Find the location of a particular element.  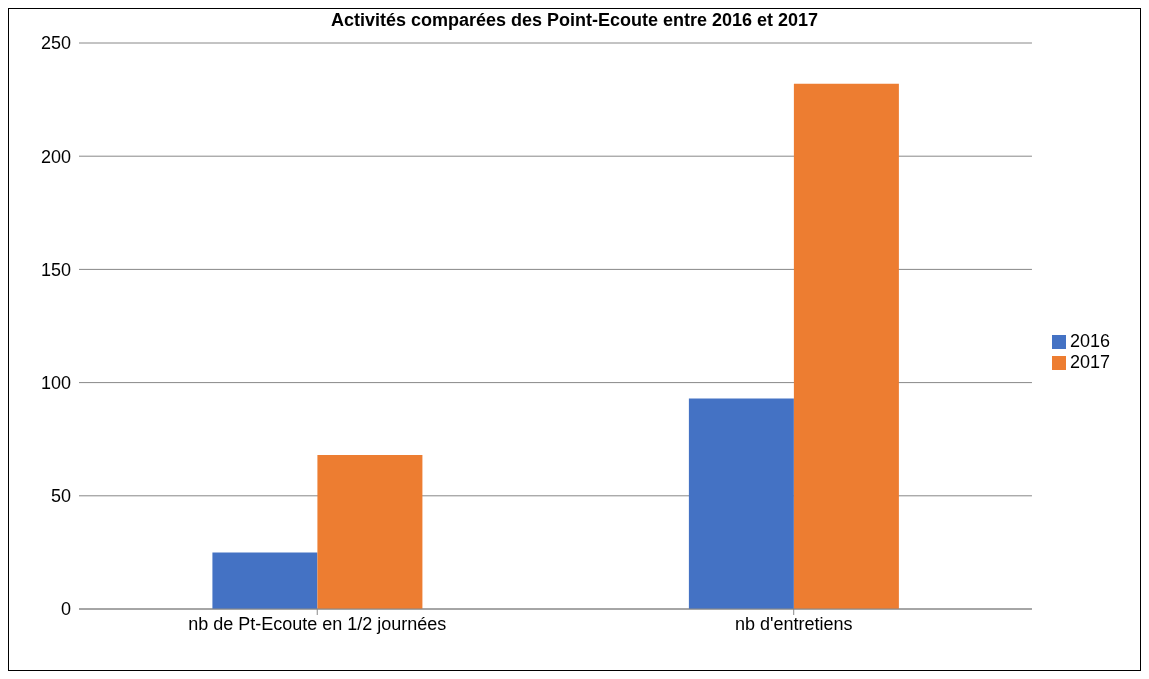

x-tick-label: nb de Pt-Ecoute en 1/2 journées is located at coordinates (317, 623).